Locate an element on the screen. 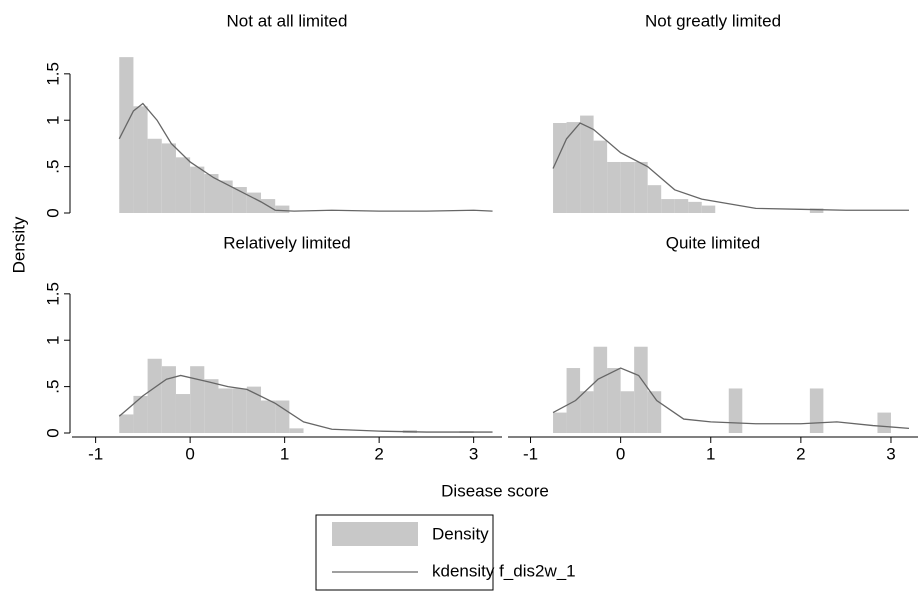 This screenshot has height=592, width=923. legend-label: Density is located at coordinates (460, 533).